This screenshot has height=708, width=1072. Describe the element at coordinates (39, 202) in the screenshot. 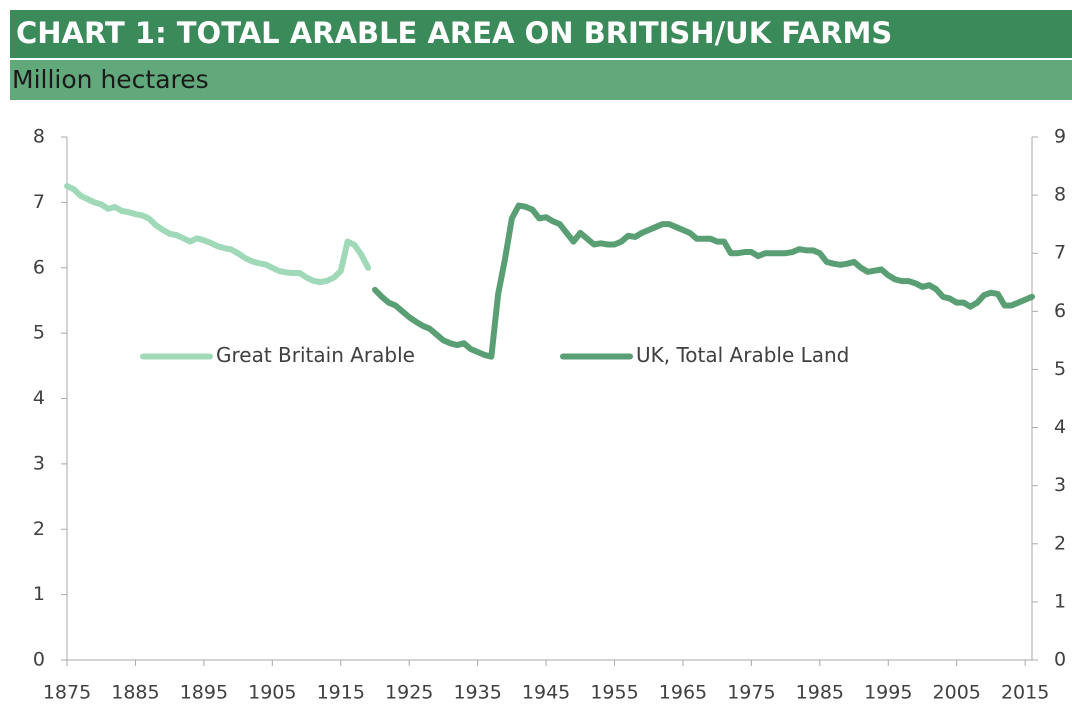

I see `y-tick-label: 7` at that location.